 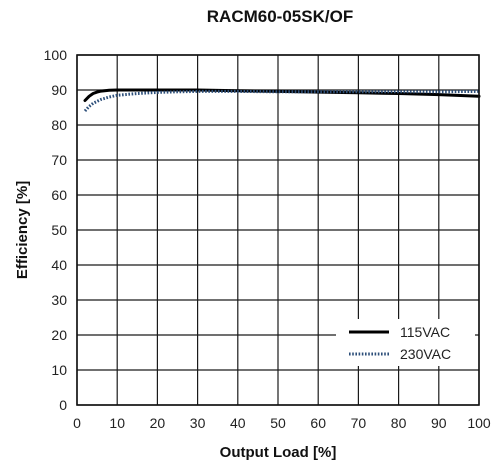 I want to click on x-tick-label: 50, so click(x=278, y=423).